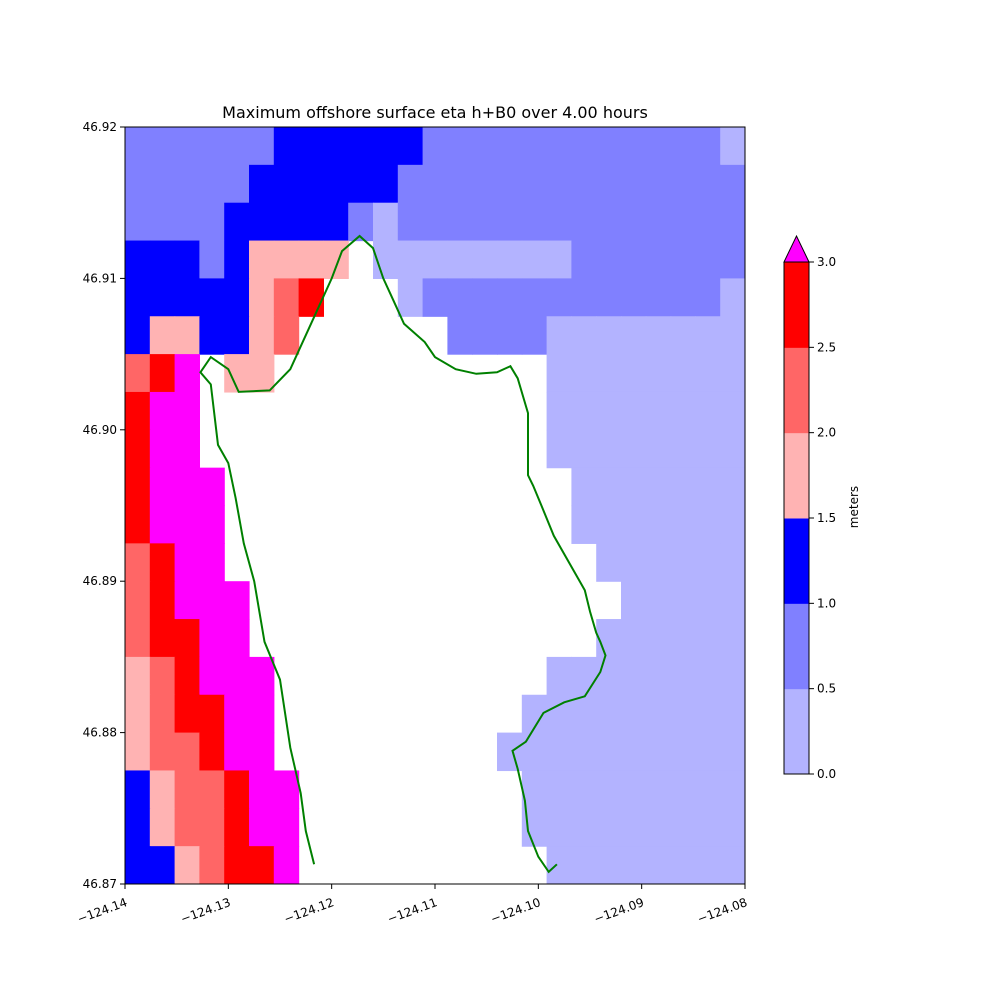 The width and height of the screenshot is (1000, 1000). What do you see at coordinates (826, 262) in the screenshot?
I see `colorbar-tick-label: 3.0` at bounding box center [826, 262].